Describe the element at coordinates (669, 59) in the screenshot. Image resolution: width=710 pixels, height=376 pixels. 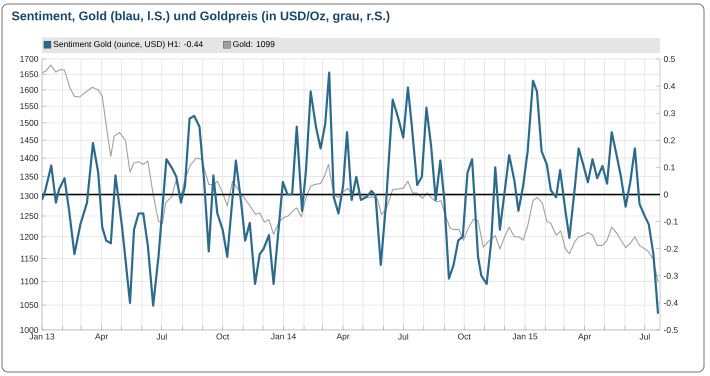
I see `y2-tick-label: 0.5` at that location.